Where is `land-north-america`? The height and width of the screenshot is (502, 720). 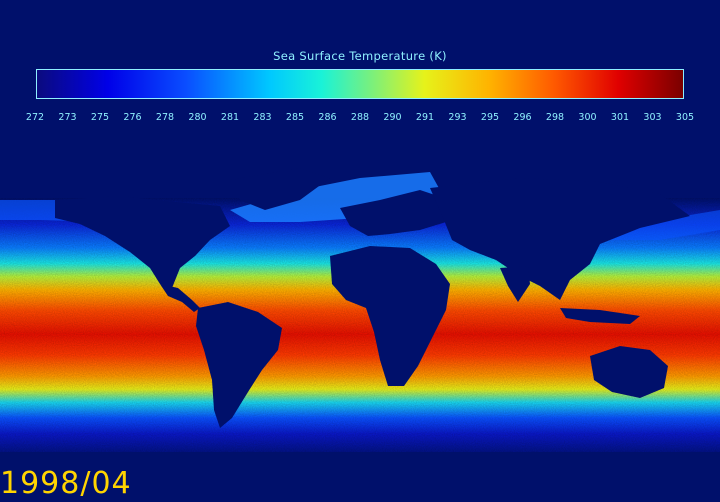
land-north-america is located at coordinates (142, 242).